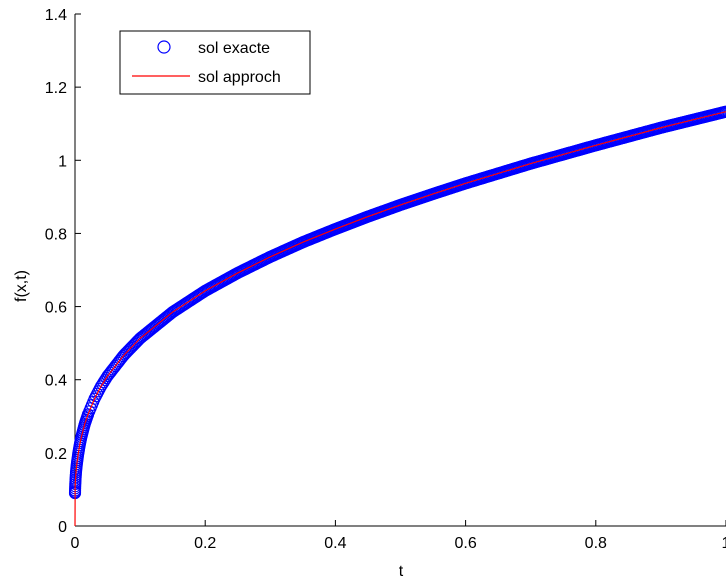  What do you see at coordinates (21, 286) in the screenshot?
I see `y-axis-label: f(x,t)` at bounding box center [21, 286].